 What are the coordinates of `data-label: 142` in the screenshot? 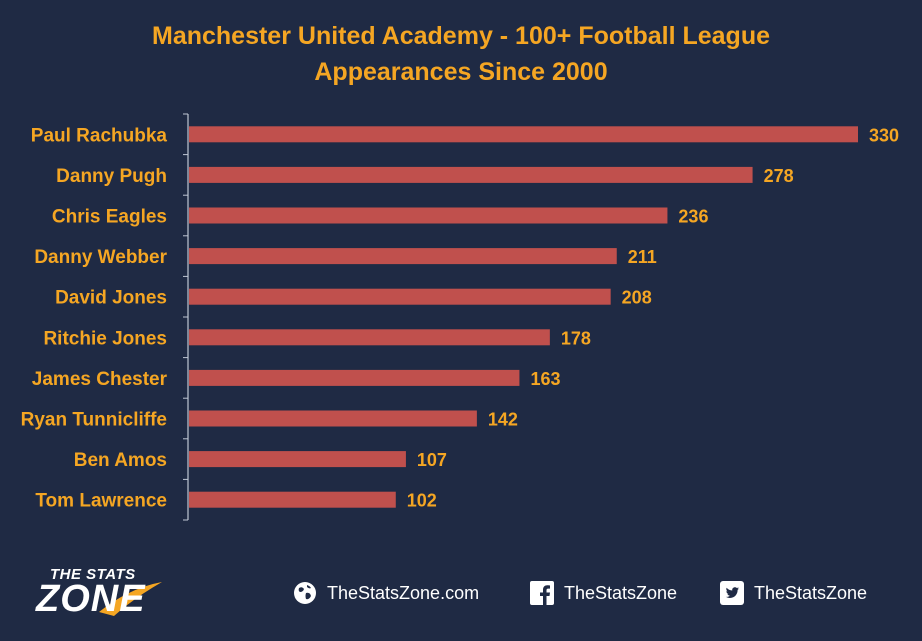 It's located at (503, 420).